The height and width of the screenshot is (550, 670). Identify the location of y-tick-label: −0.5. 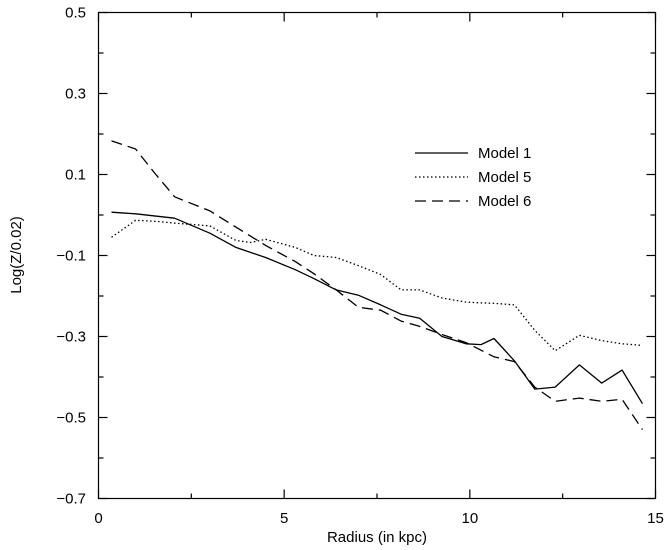
(71, 418).